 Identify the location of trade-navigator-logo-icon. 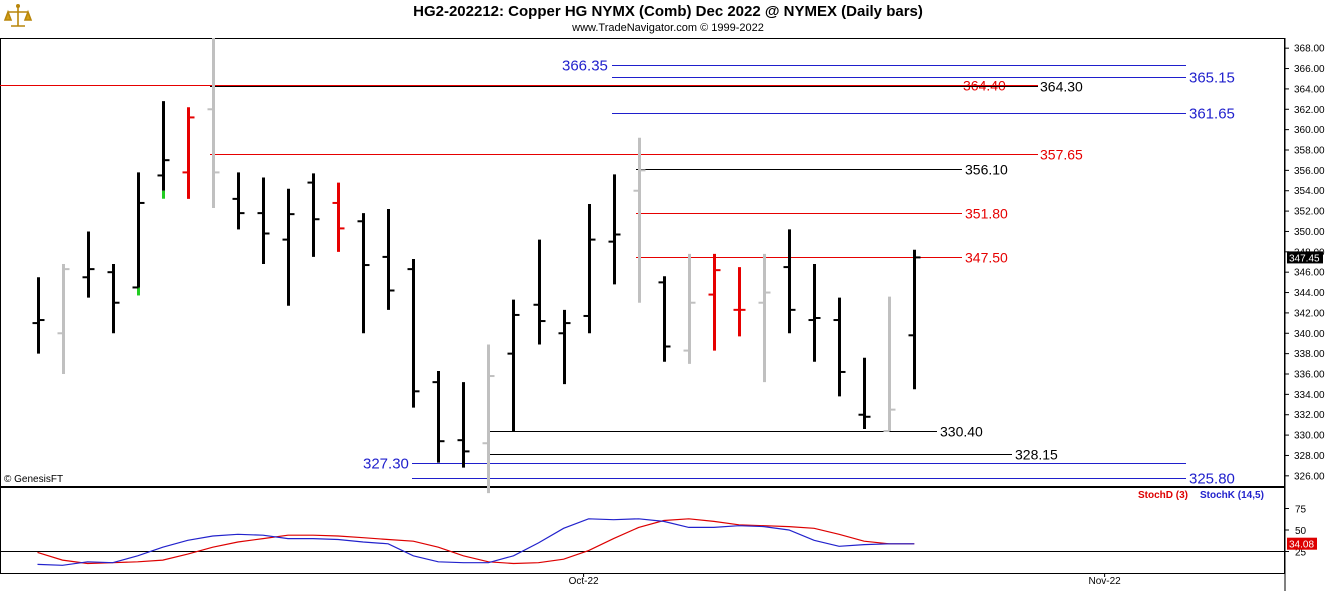
(18, 15).